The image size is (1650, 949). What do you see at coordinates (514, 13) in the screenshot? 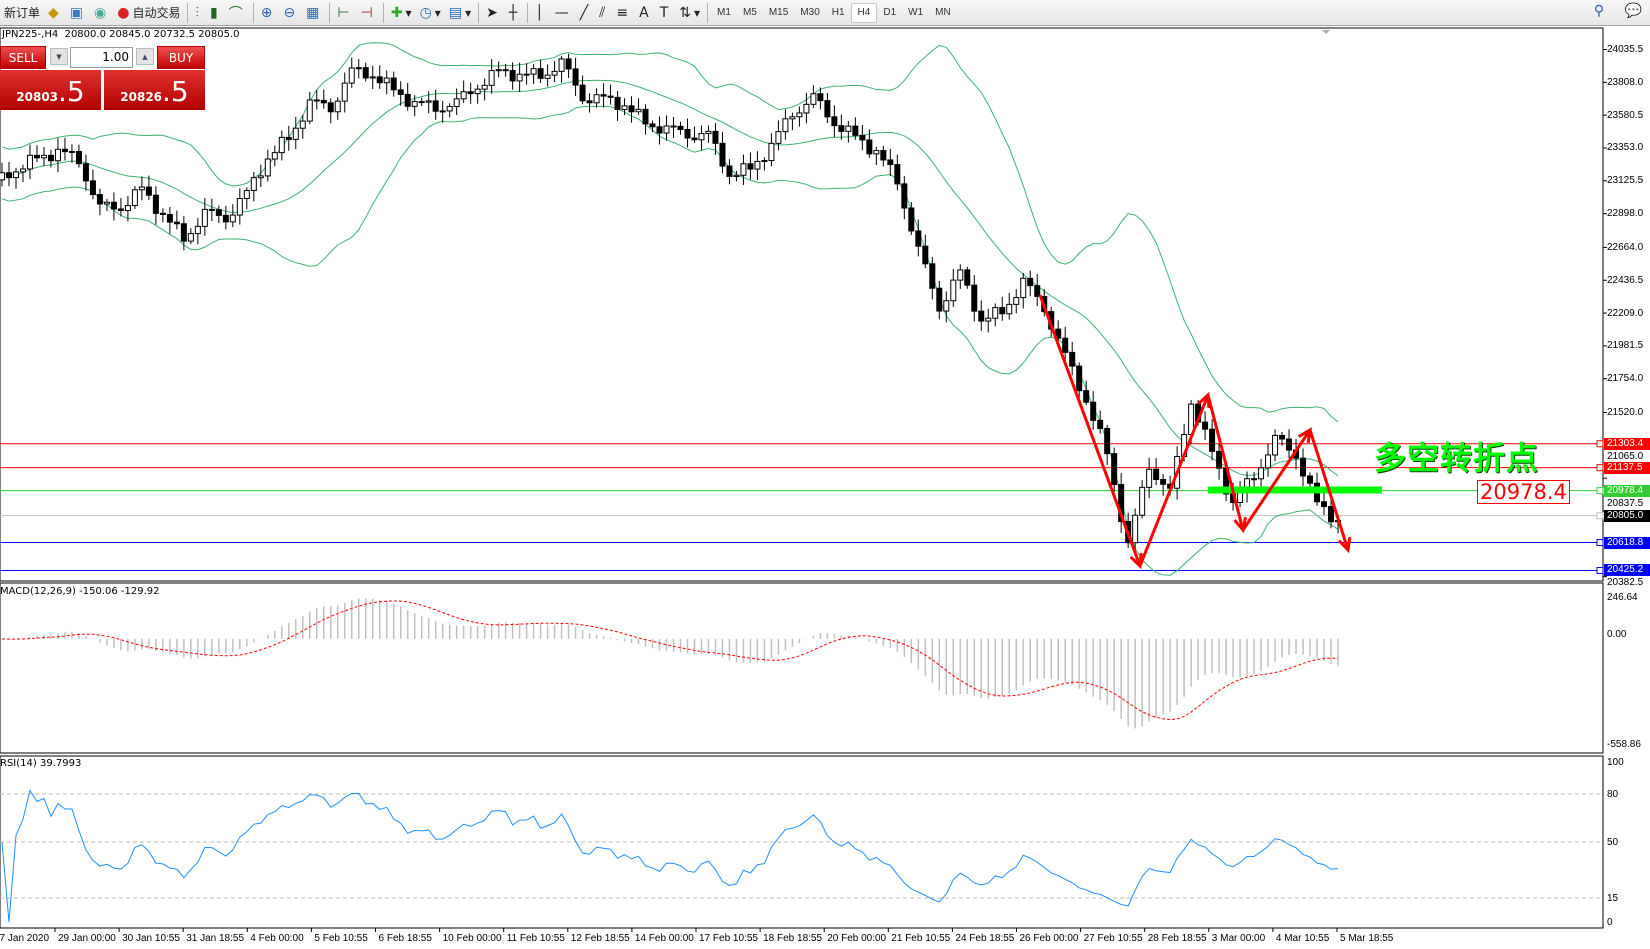
I see `crosshair-button: ┼` at bounding box center [514, 13].